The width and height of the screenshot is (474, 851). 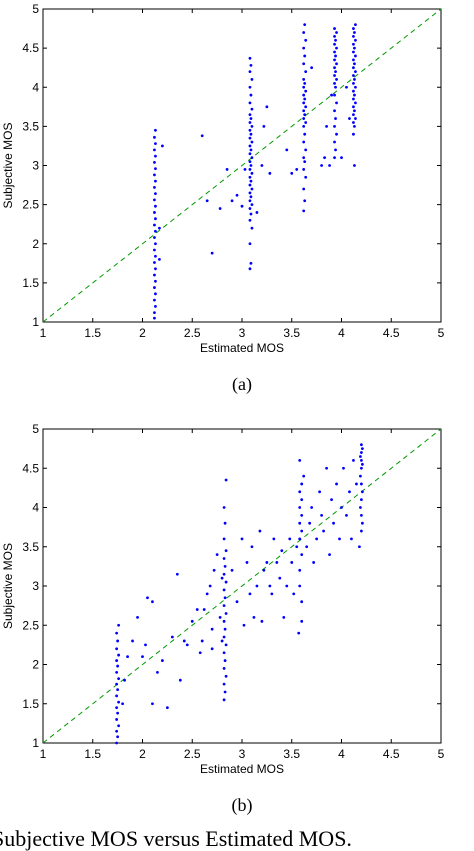 I want to click on y-tick-label: 3, so click(x=35, y=586).